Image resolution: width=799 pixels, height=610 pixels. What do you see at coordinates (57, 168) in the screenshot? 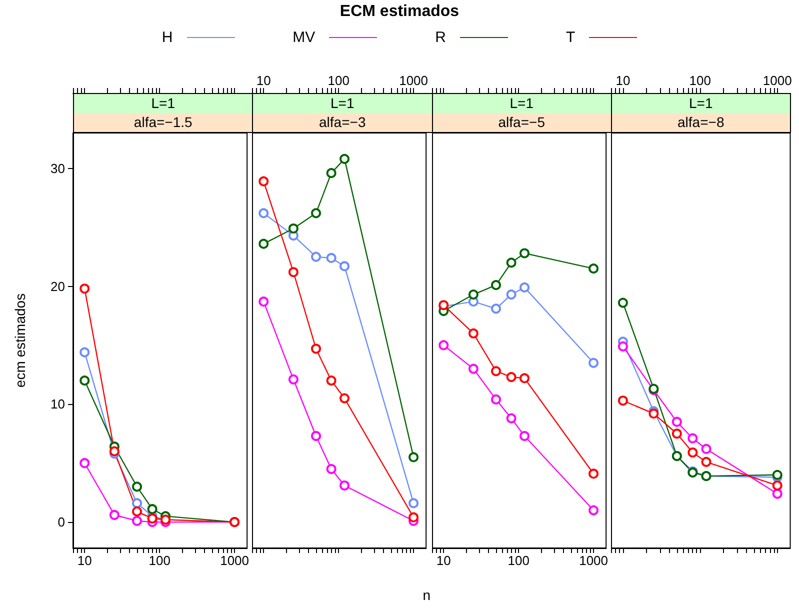
I see `y-tick-label: 30` at bounding box center [57, 168].